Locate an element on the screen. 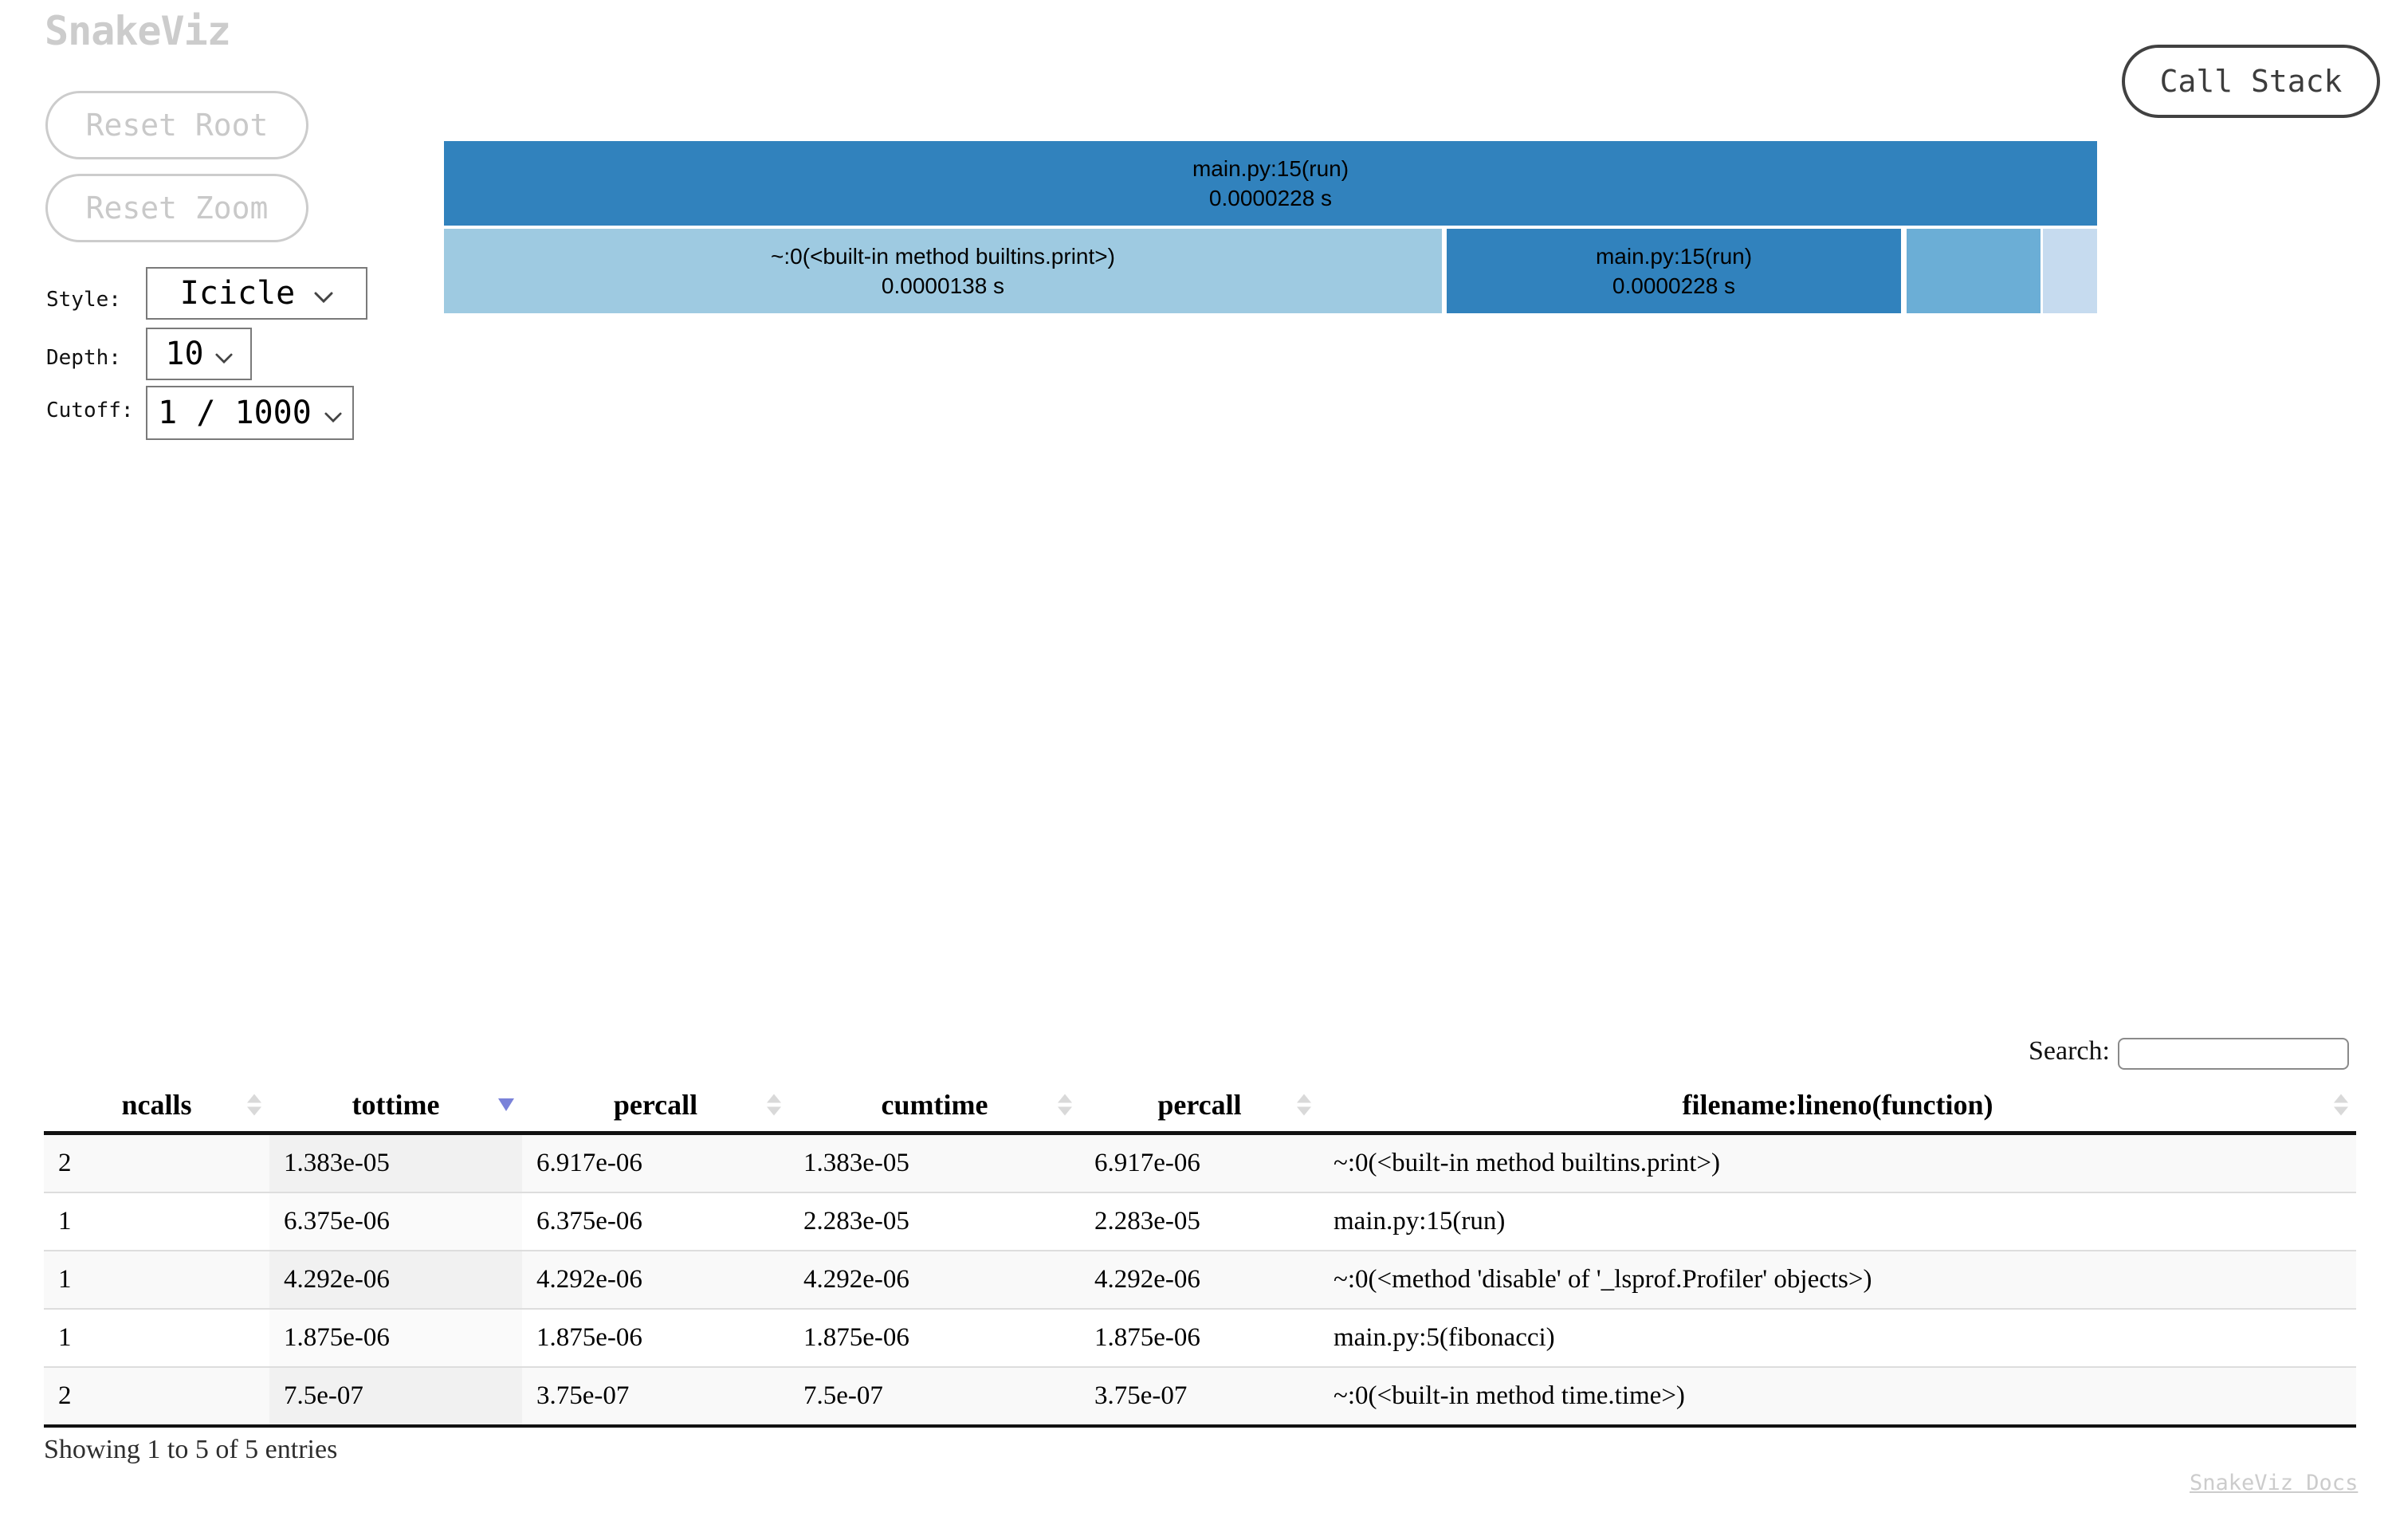 This screenshot has width=2396, height=1540. sort-desc-icon is located at coordinates (506, 1104).